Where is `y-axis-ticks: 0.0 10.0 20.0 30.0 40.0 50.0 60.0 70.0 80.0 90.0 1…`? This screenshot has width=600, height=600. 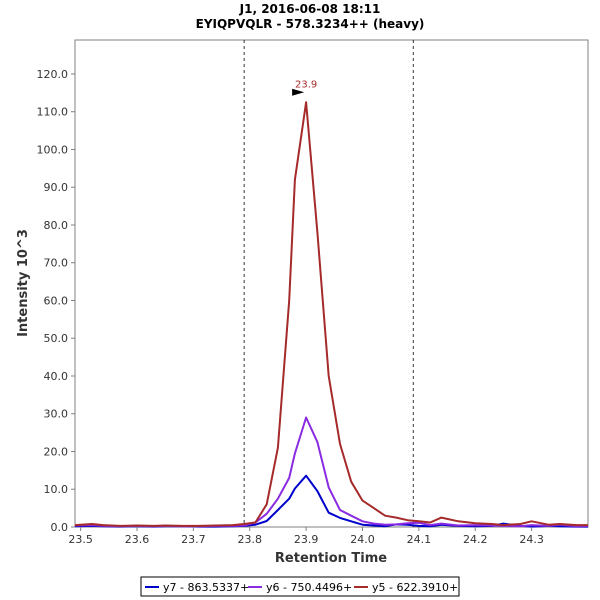
y-axis-ticks: 0.0 10.0 20.0 30.0 40.0 50.0 60.0 70.0 80.0 90.0 1… is located at coordinates (56, 301).